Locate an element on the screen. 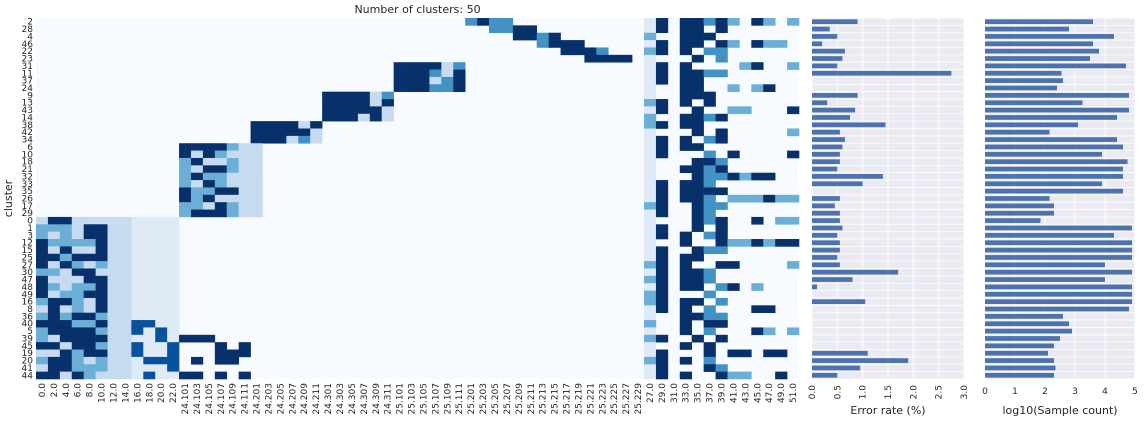  heatmap-col-label: 24.105 is located at coordinates (210, 399).